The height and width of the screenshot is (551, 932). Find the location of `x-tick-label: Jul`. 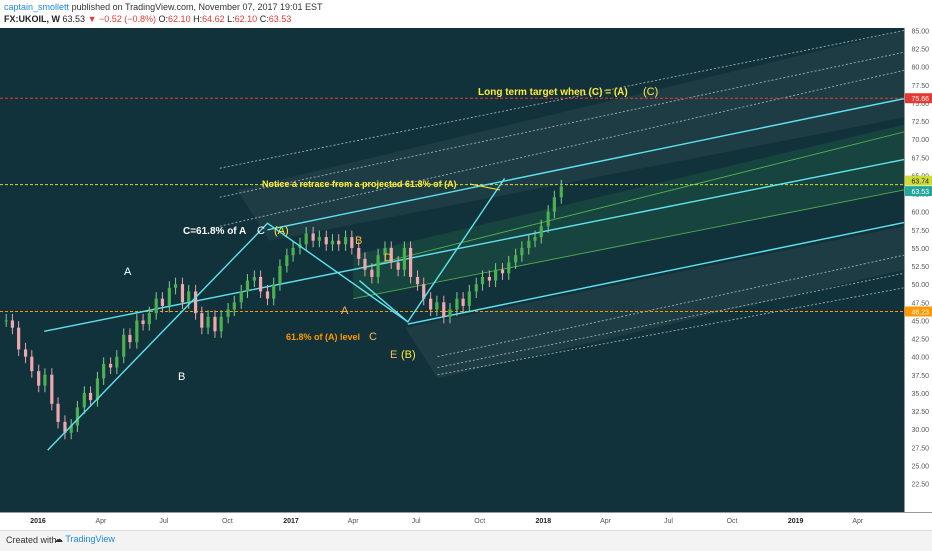

x-tick-label: Jul is located at coordinates (668, 521).